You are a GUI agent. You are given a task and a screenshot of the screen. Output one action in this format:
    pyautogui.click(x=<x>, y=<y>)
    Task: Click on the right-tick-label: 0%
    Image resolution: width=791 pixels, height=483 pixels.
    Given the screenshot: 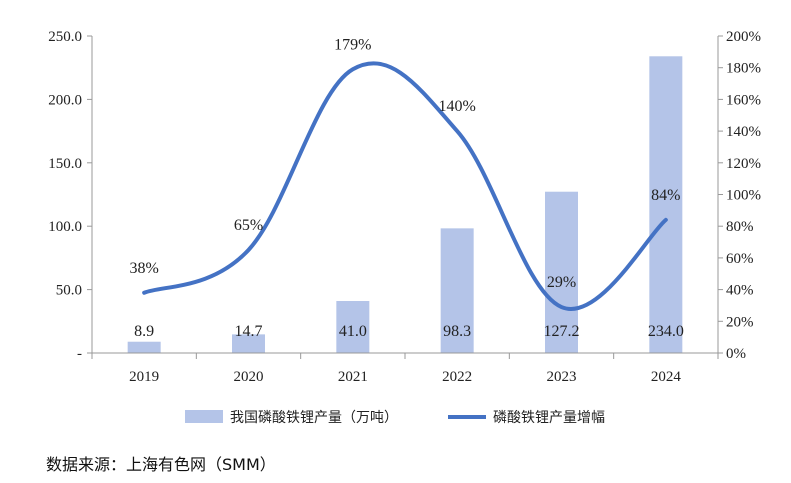 What is the action you would take?
    pyautogui.click(x=736, y=354)
    